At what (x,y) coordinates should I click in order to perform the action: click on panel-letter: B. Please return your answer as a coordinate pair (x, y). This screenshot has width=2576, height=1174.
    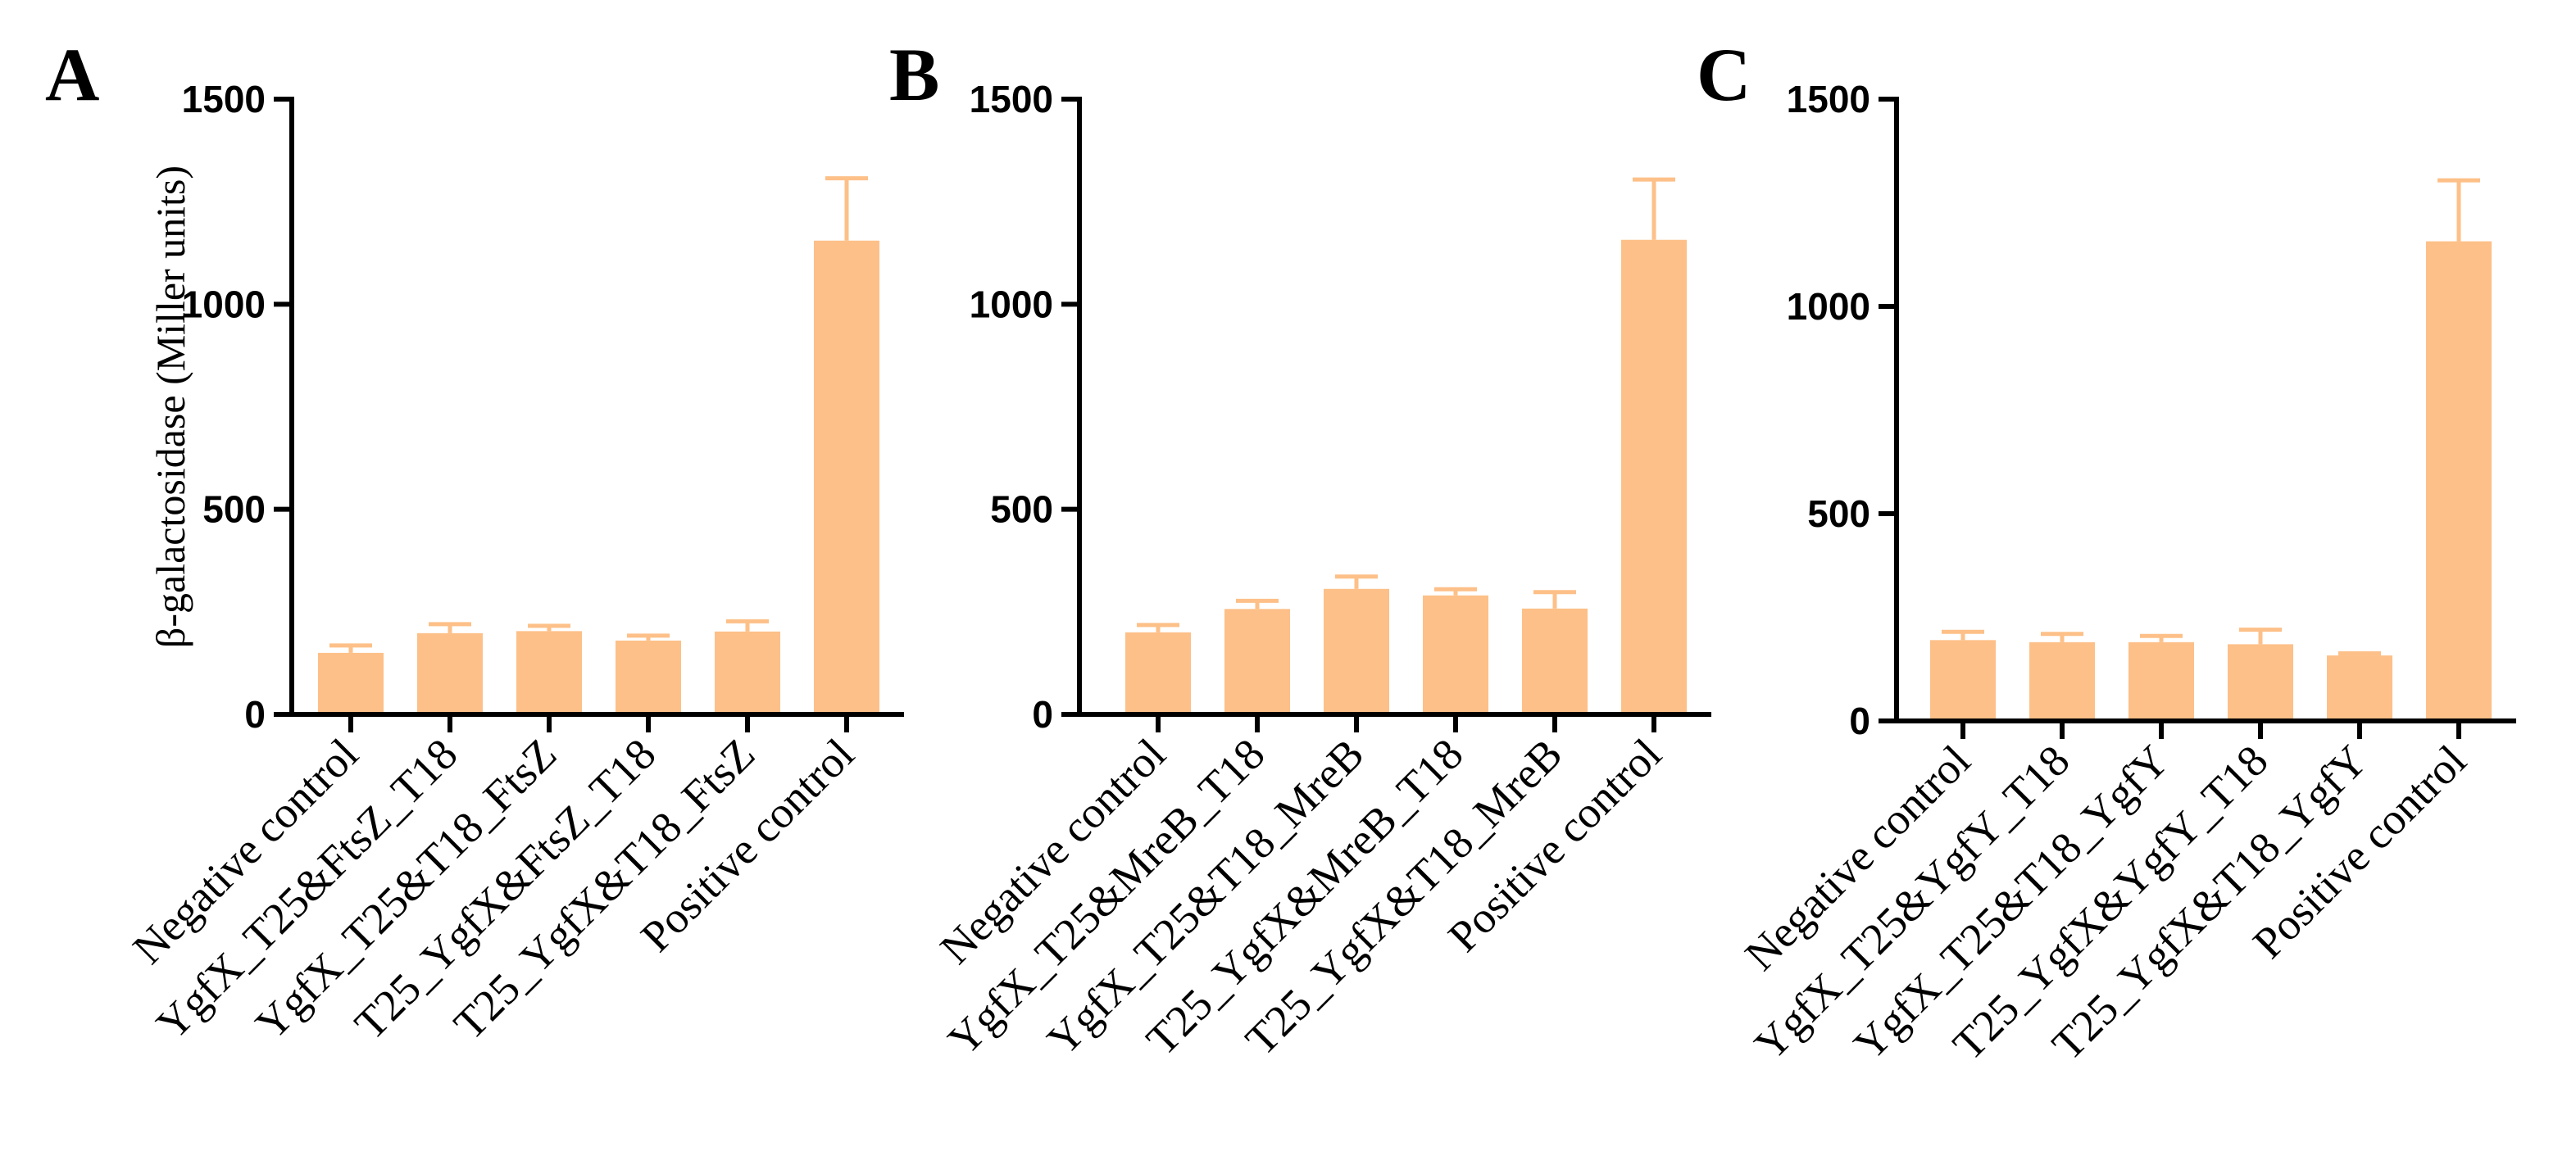
    Looking at the image, I should click on (914, 74).